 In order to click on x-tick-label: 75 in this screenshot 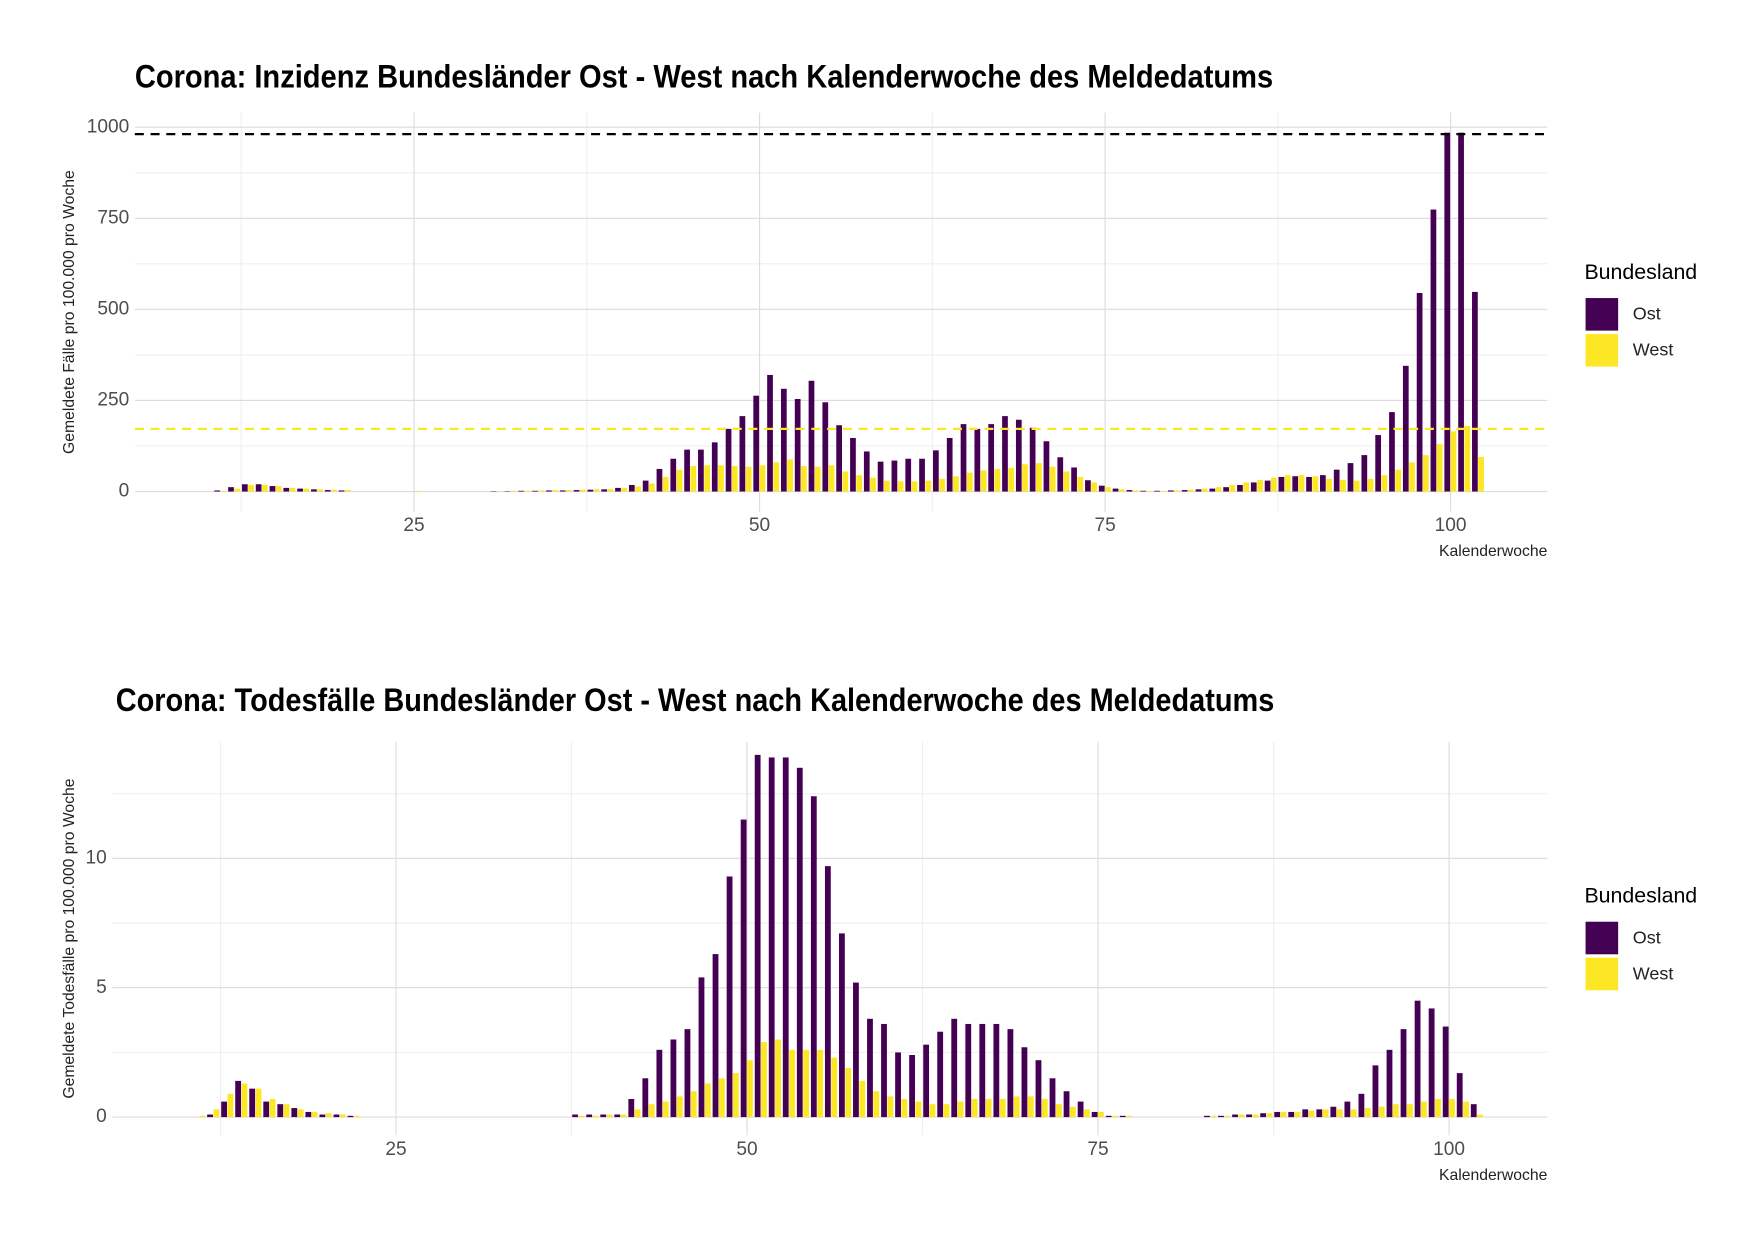, I will do `click(1097, 1149)`.